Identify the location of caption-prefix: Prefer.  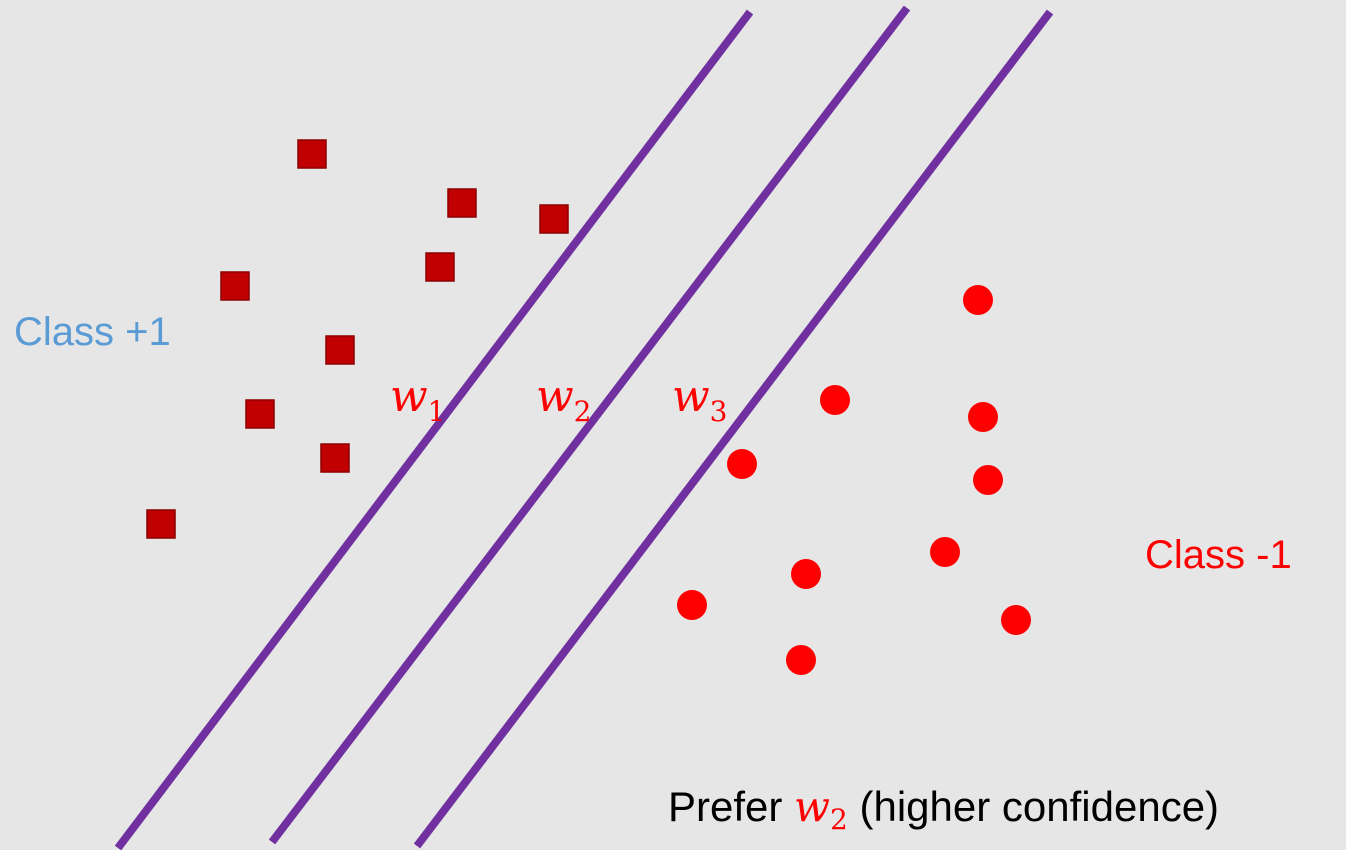
(731, 806).